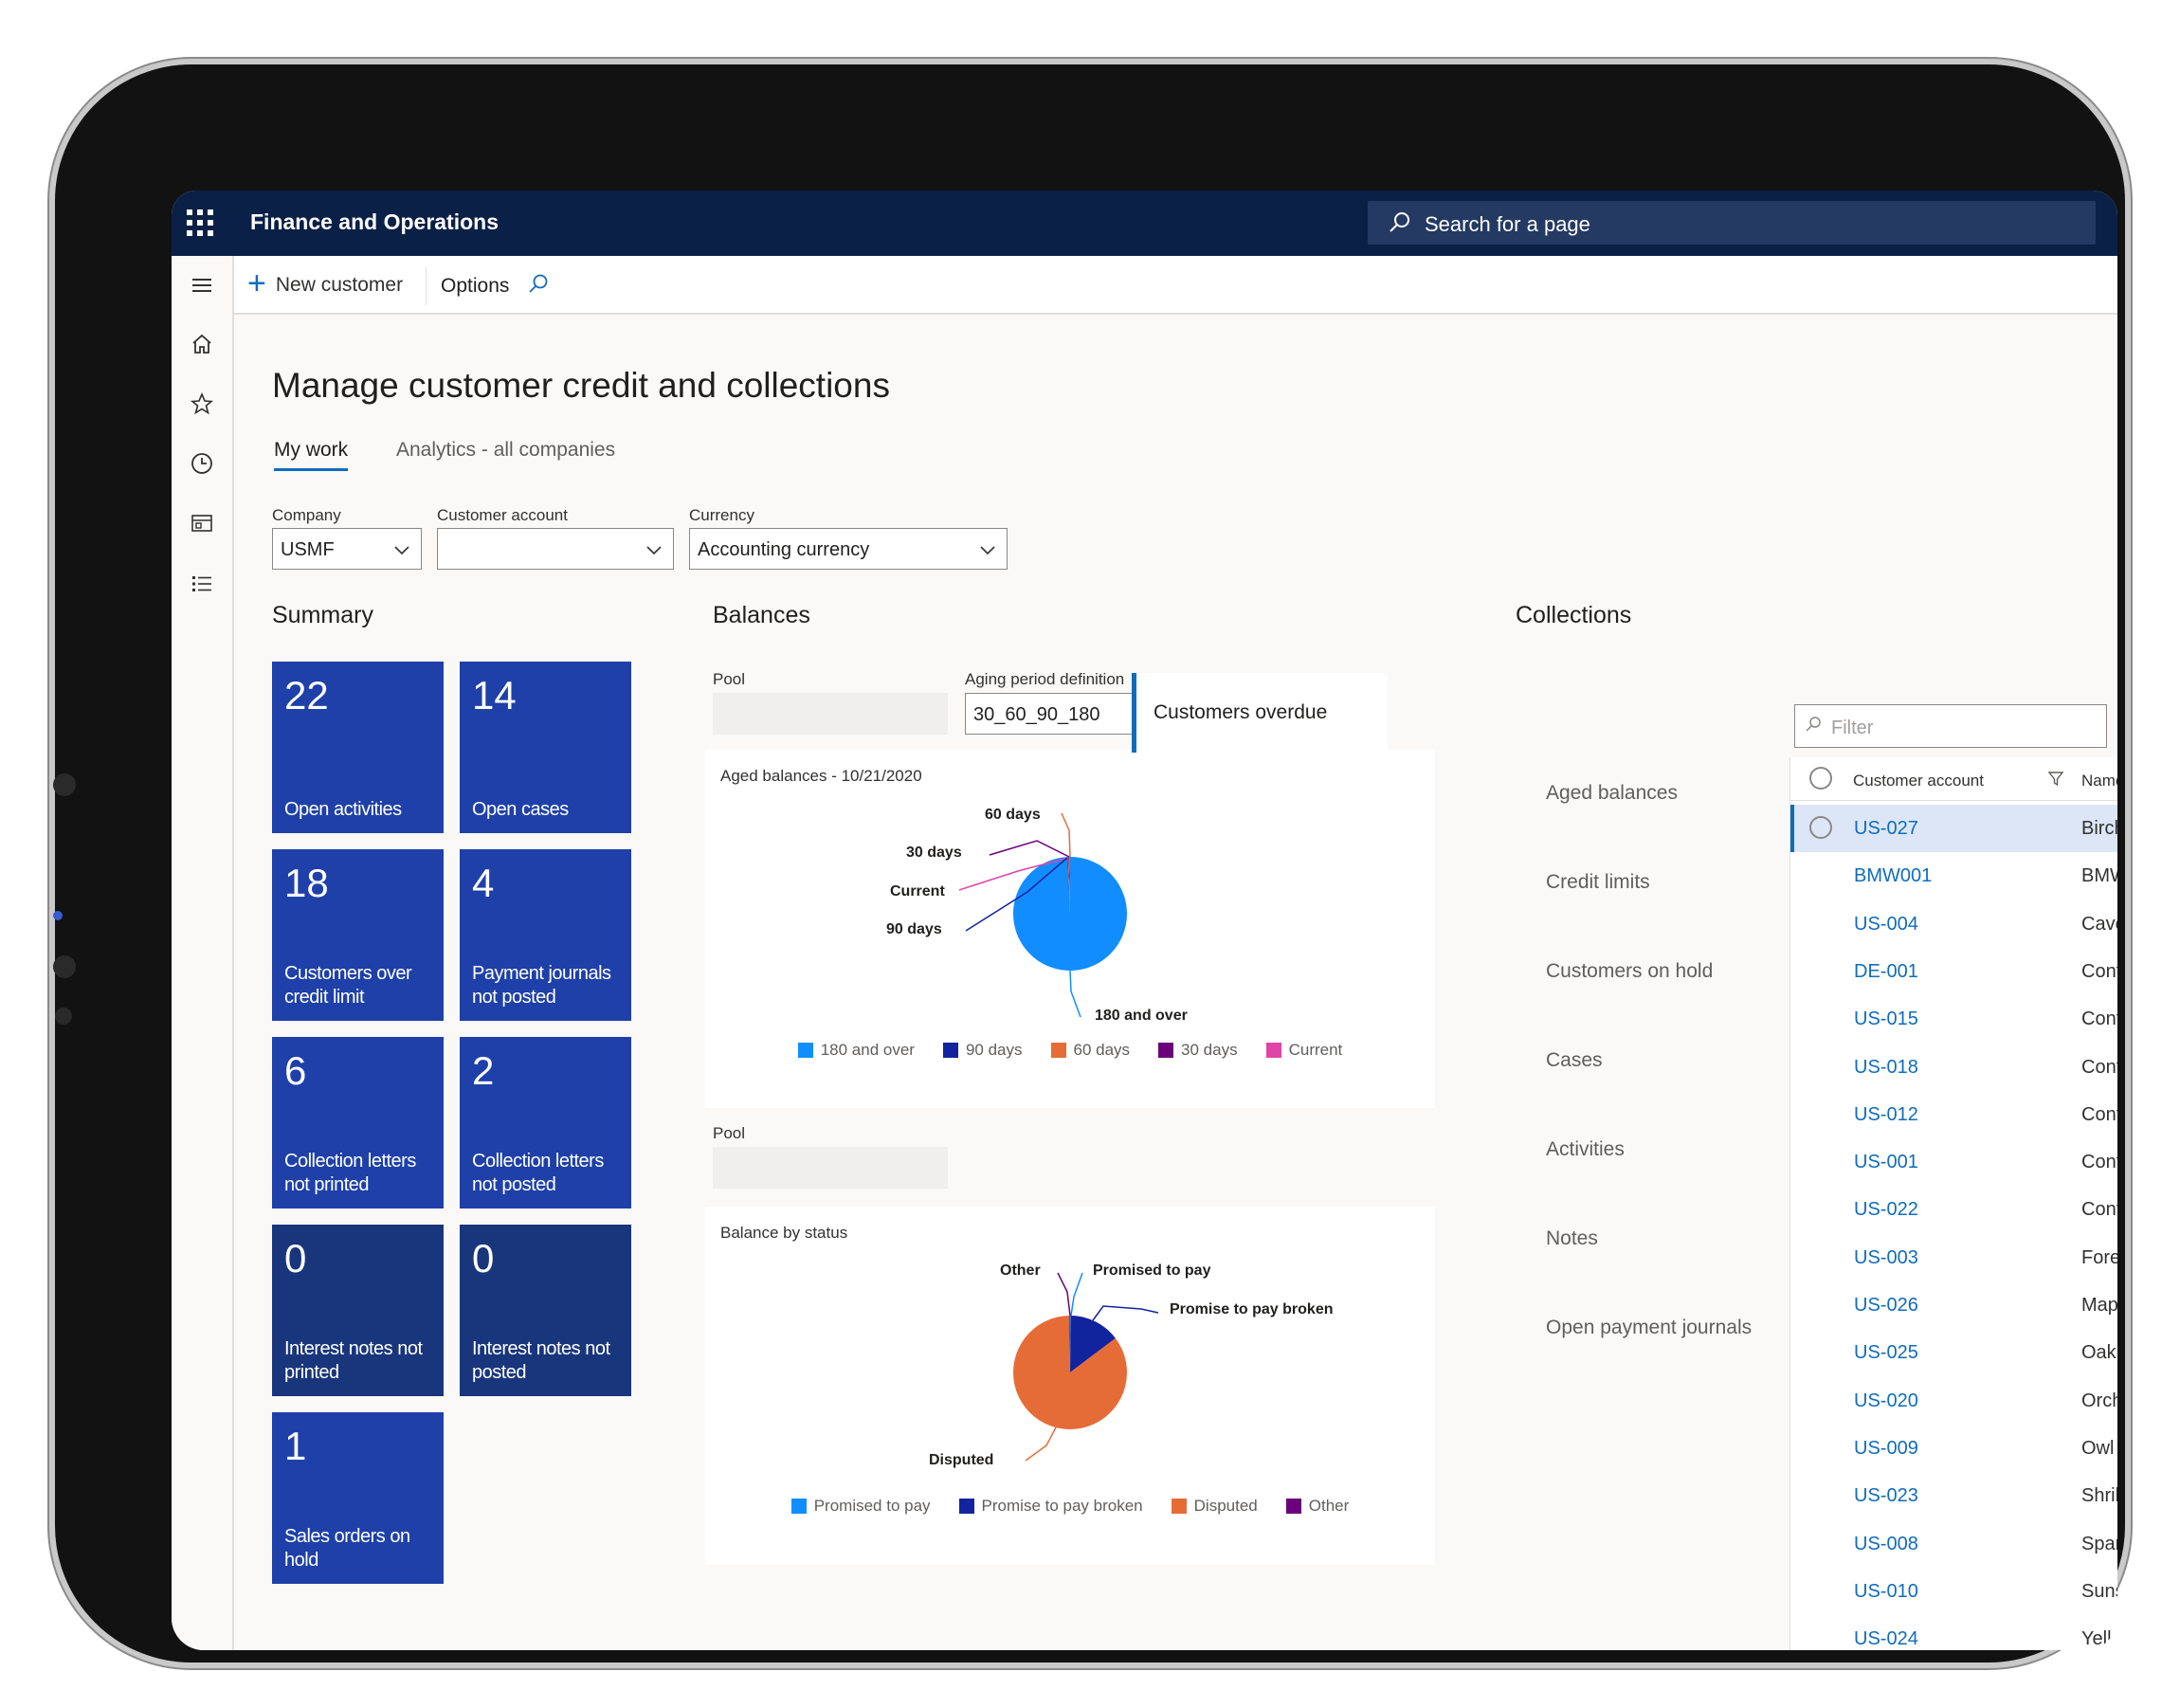 The height and width of the screenshot is (1708, 2180). I want to click on table-row: US-001 Conto, so click(1953, 1162).